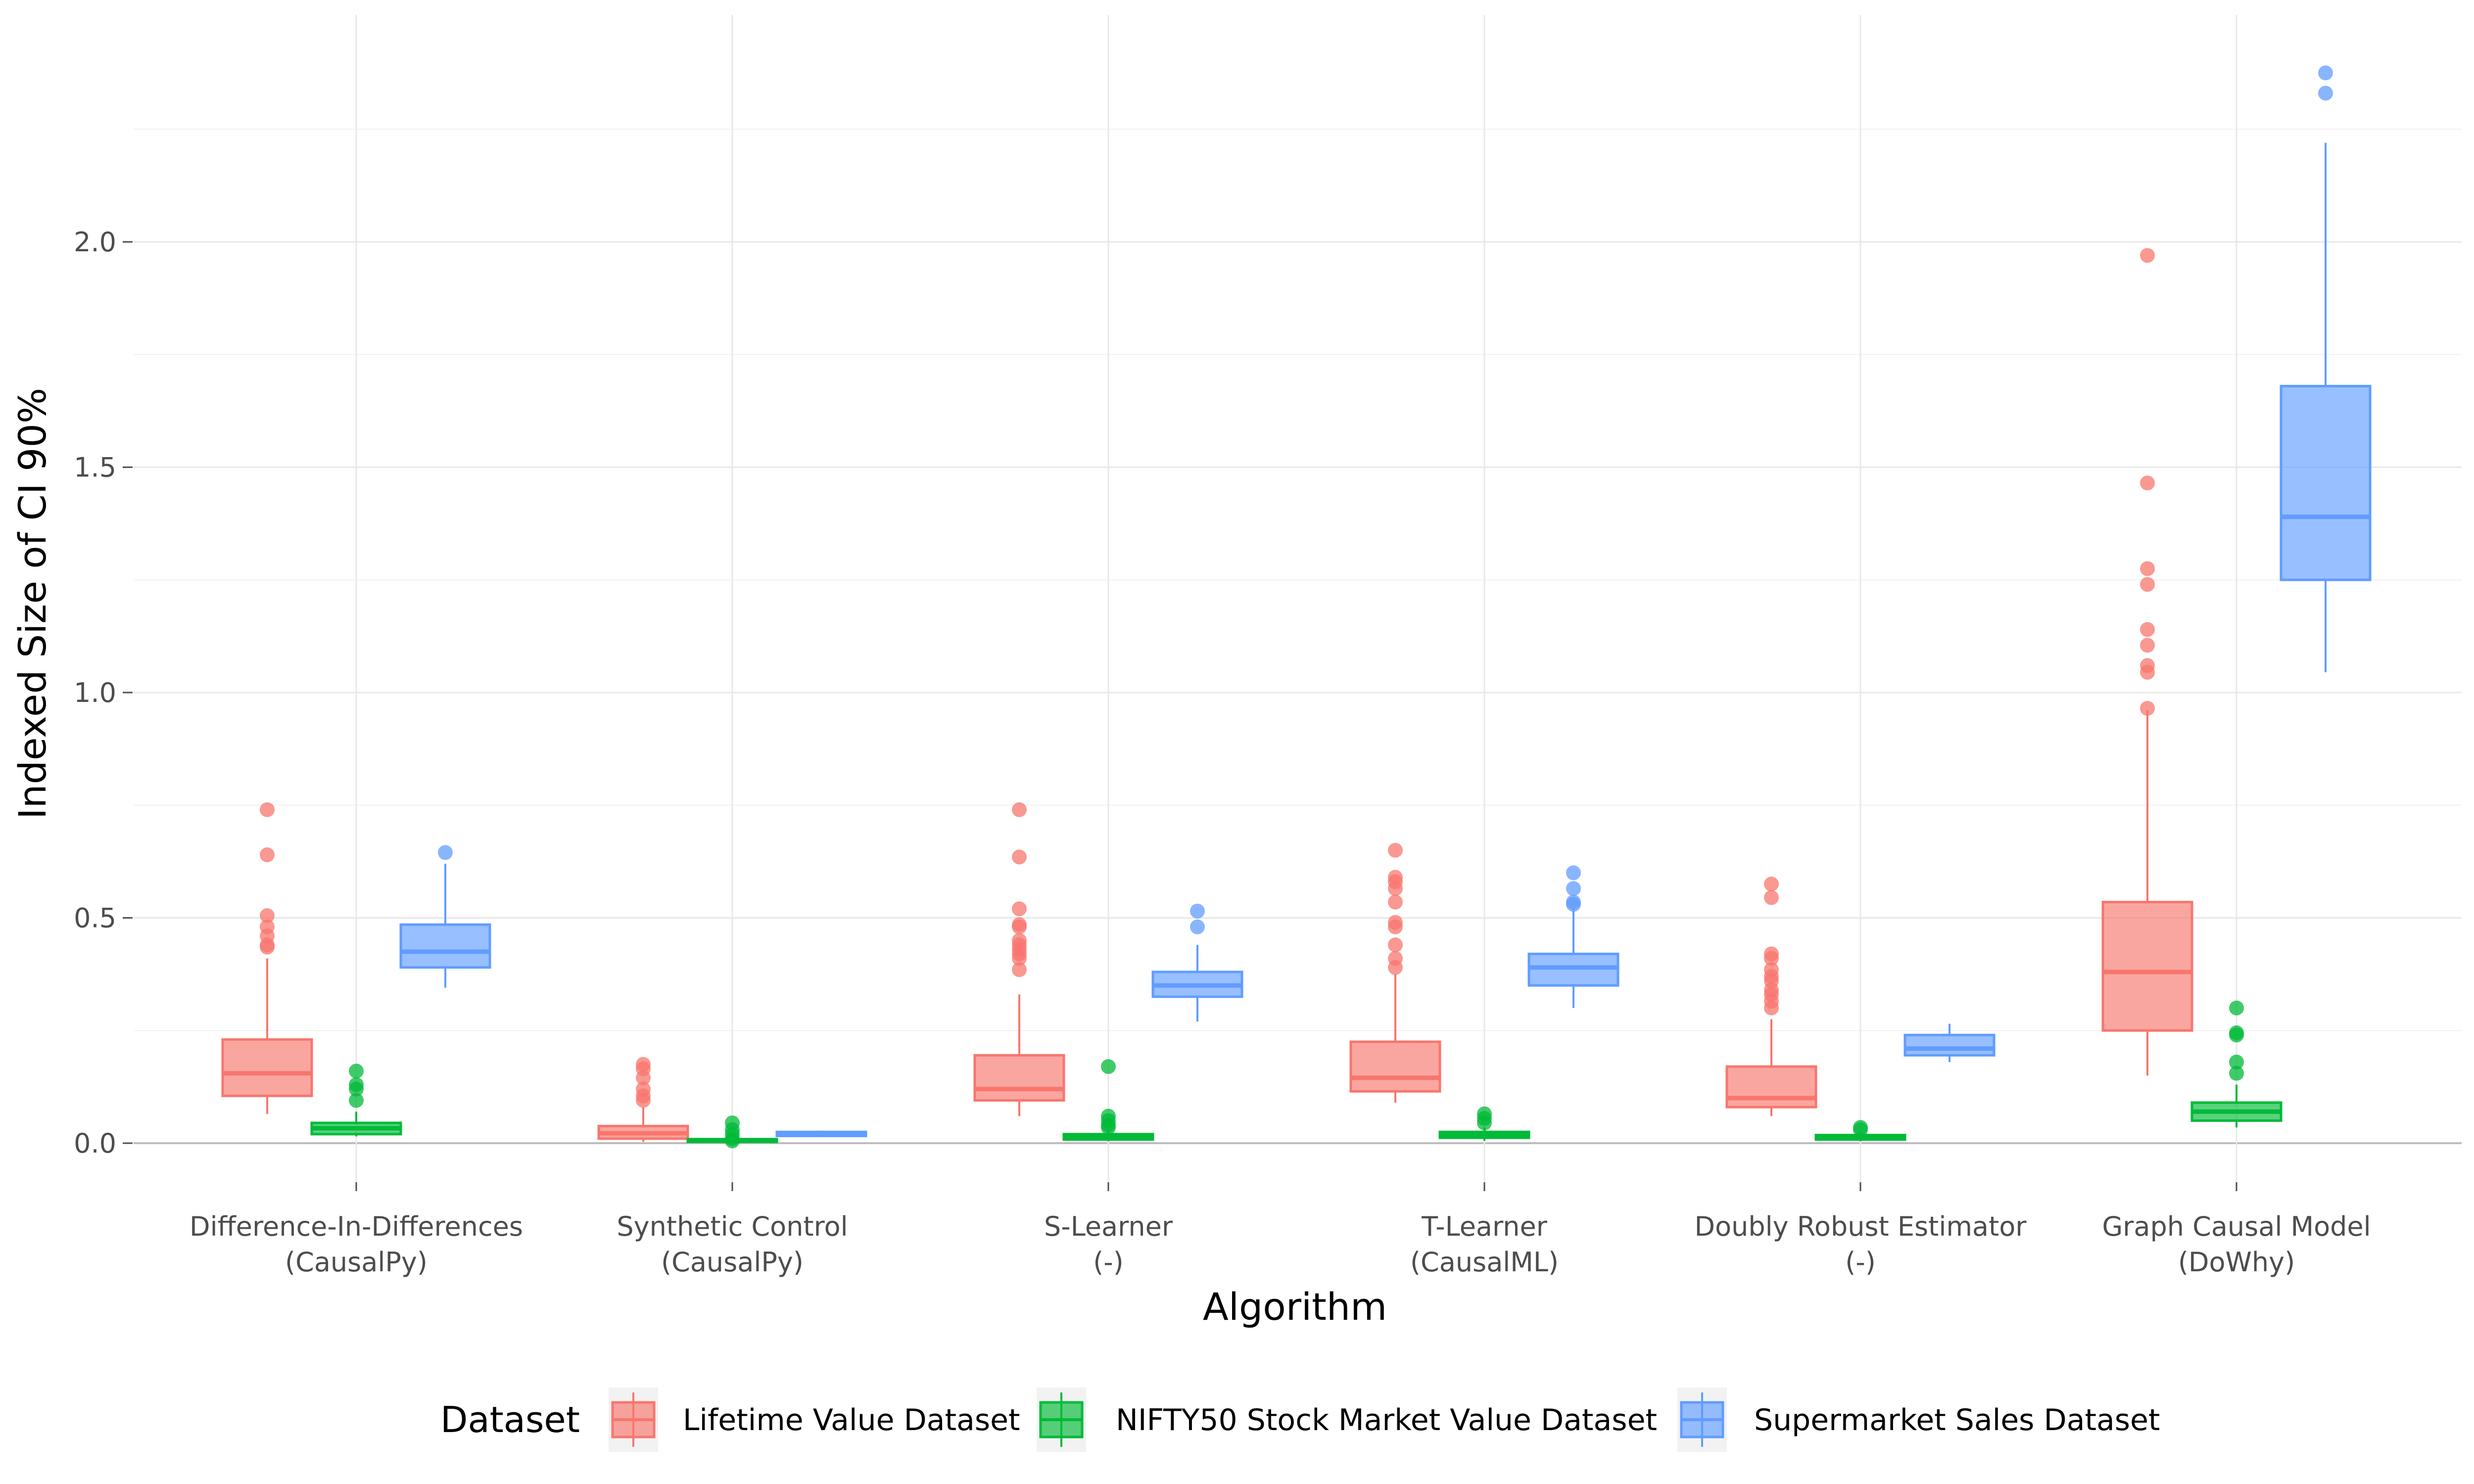 The image size is (2474, 1484). Describe the element at coordinates (1387, 1420) in the screenshot. I see `legend-label: NIFTY50 Stock Market Value Dataset` at that location.